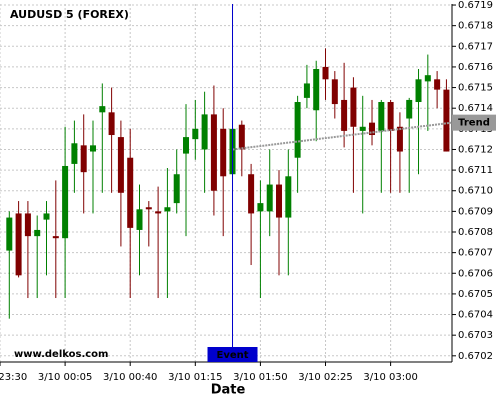 The height and width of the screenshot is (400, 500). I want to click on y-tick-label: 0.6711, so click(475, 170).